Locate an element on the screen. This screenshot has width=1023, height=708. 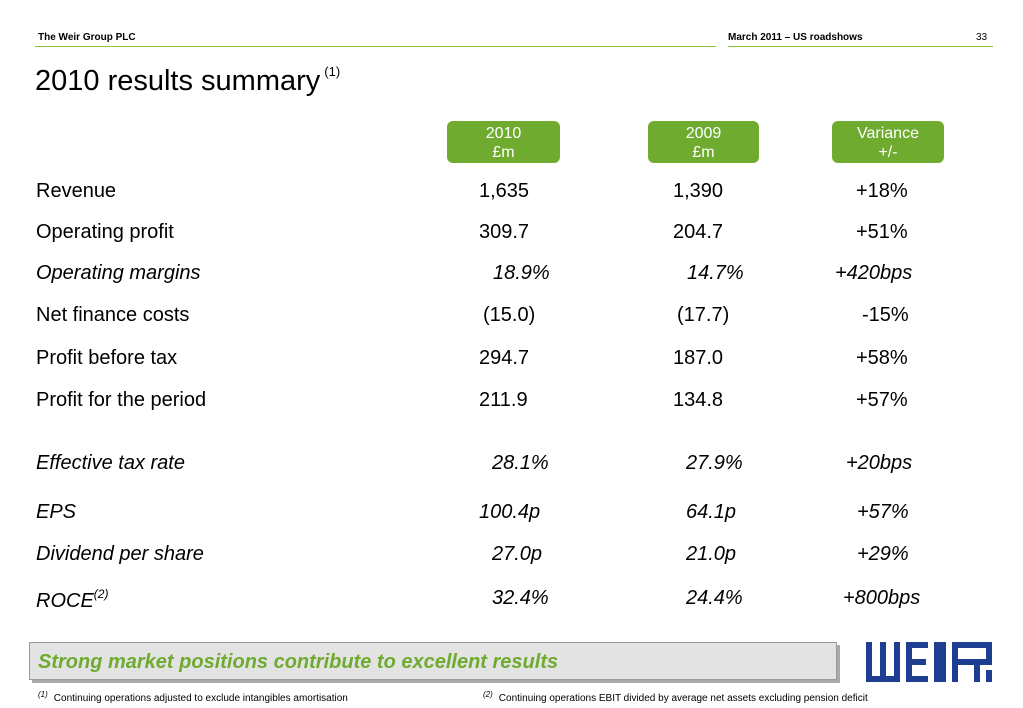
value-variance: +51% is located at coordinates (882, 232).